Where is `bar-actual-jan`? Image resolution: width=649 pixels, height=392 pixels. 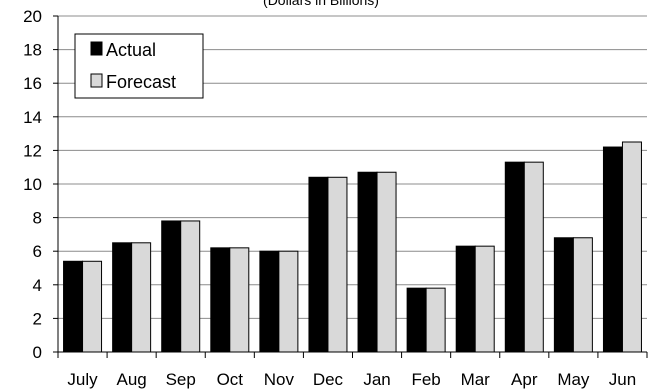 bar-actual-jan is located at coordinates (367, 262).